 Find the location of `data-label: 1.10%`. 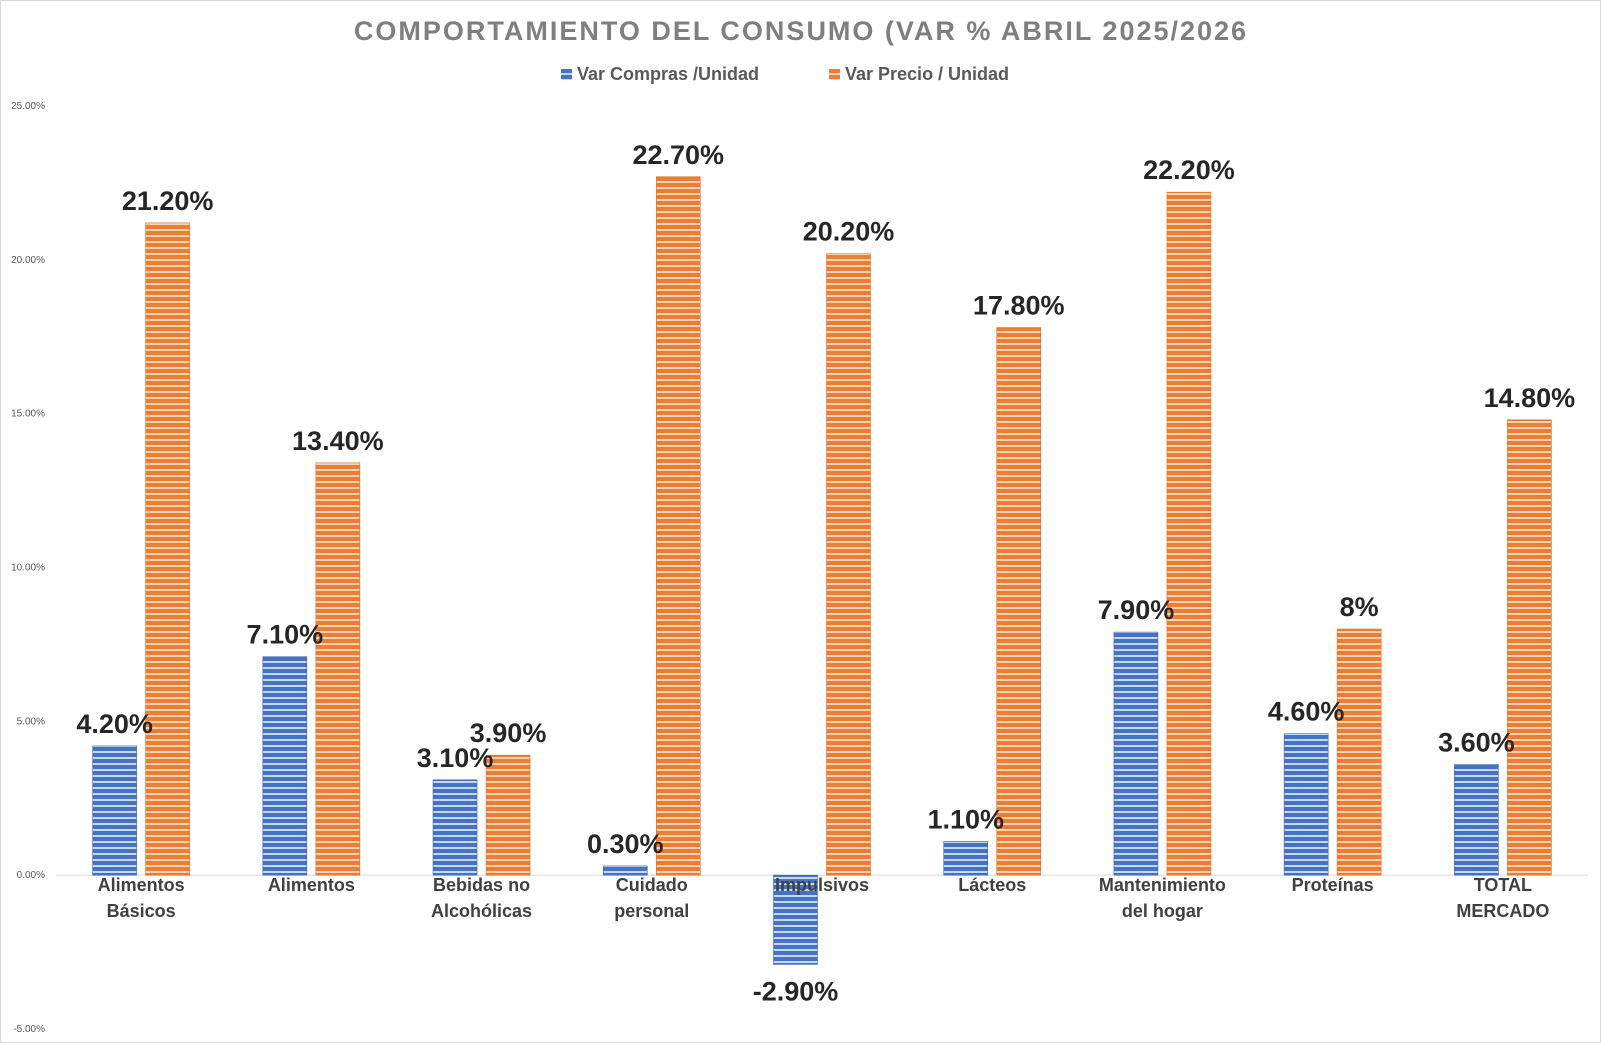

data-label: 1.10% is located at coordinates (965, 819).